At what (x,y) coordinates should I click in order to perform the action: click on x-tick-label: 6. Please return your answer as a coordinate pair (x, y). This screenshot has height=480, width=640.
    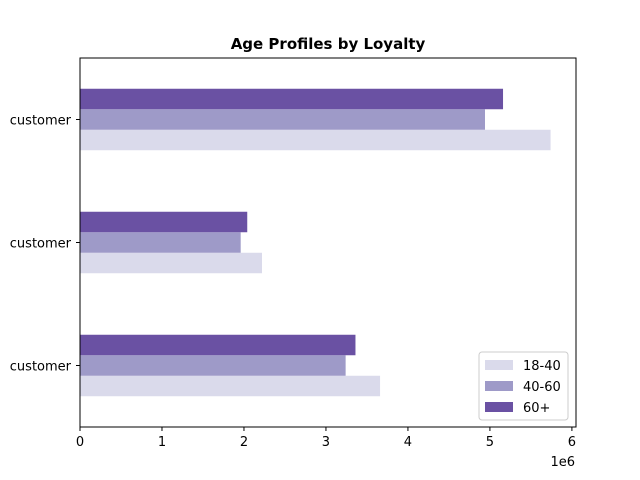
    Looking at the image, I should click on (572, 442).